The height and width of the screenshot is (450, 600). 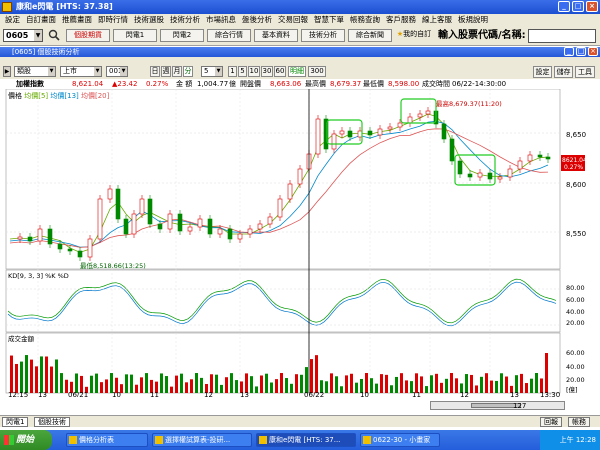 I want to click on scale-5-button: 5, so click(x=242, y=71).